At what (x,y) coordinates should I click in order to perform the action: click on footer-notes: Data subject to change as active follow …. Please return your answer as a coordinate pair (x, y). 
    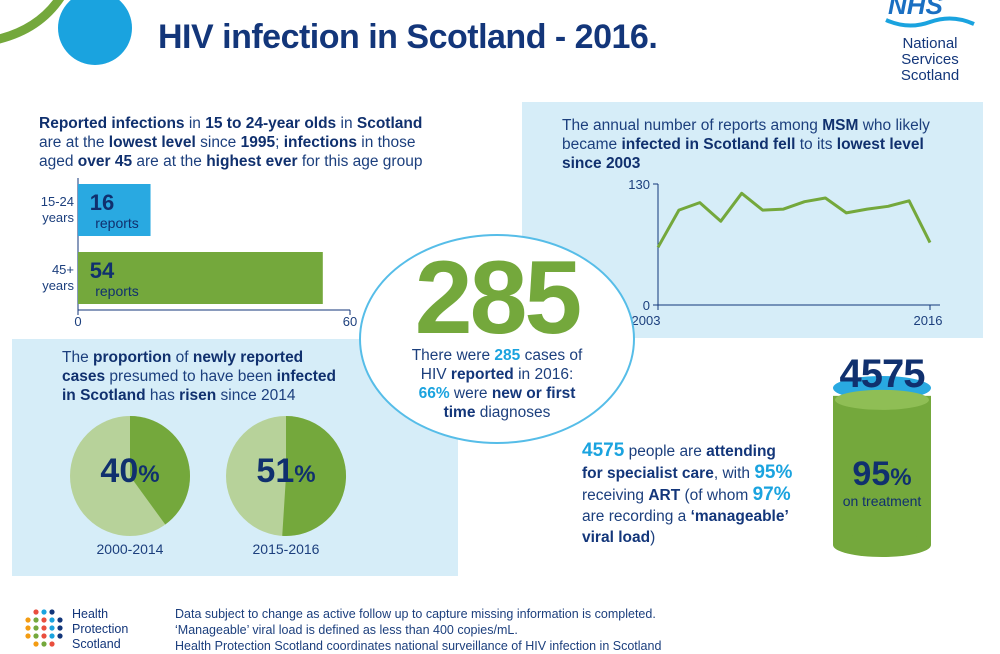
    Looking at the image, I should click on (455, 630).